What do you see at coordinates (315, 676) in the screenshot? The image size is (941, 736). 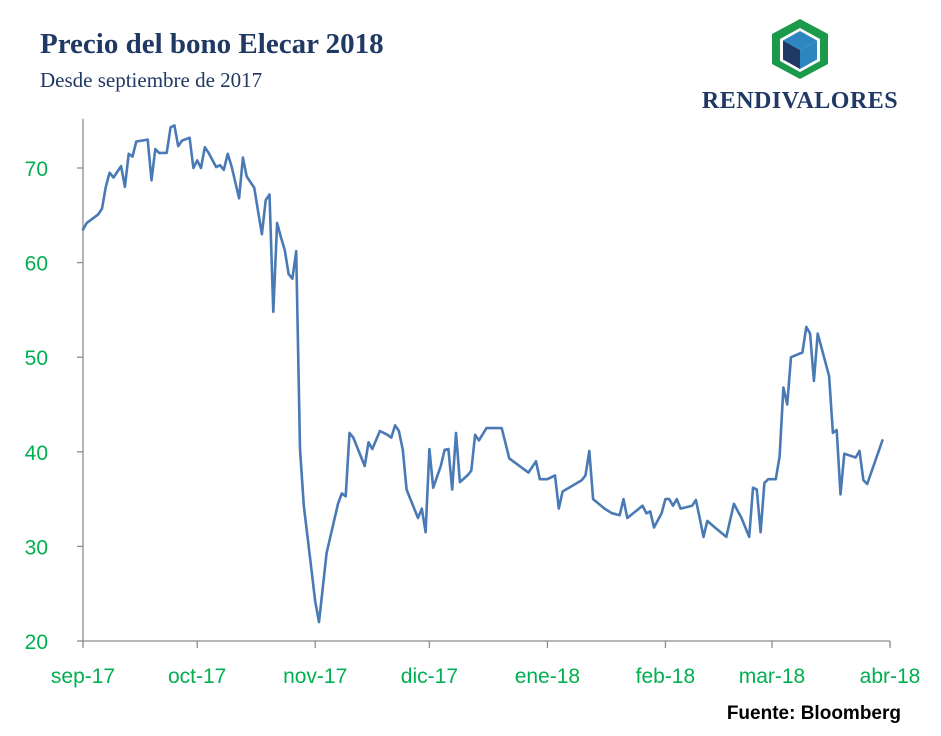 I see `x-tick-label: nov-17` at bounding box center [315, 676].